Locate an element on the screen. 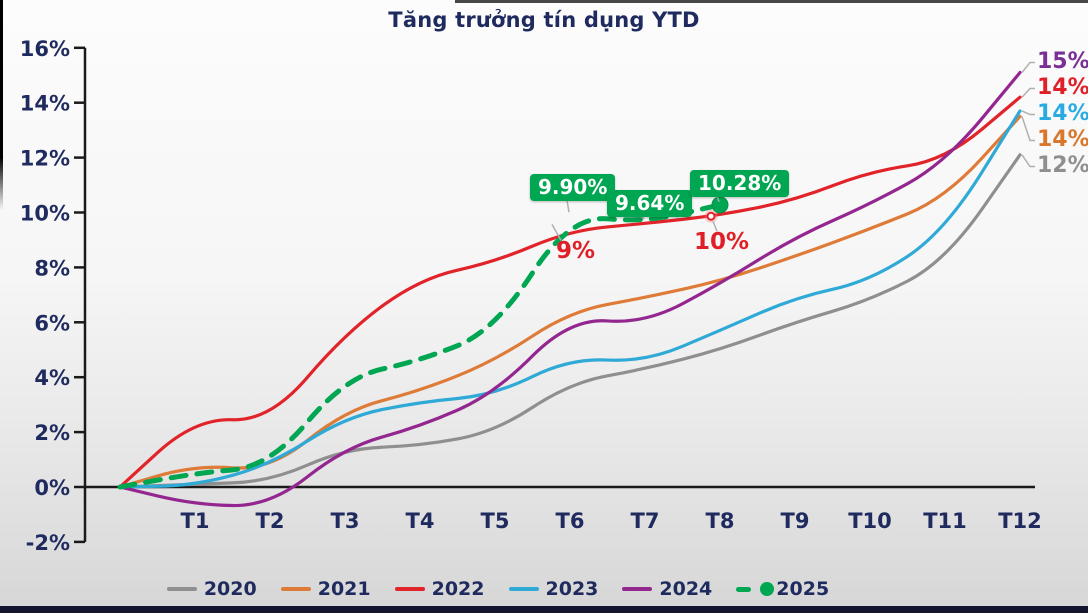  legend-item-2021: 2021 is located at coordinates (325, 589).